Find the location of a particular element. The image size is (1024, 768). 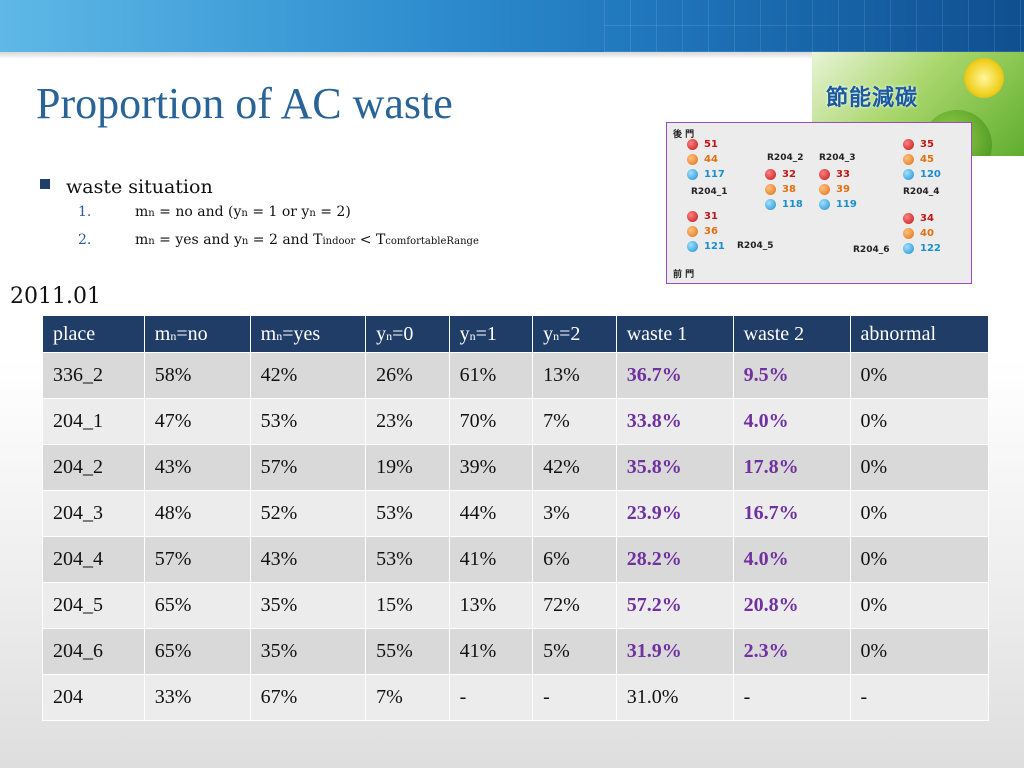

table-cell: 48% is located at coordinates (197, 513).